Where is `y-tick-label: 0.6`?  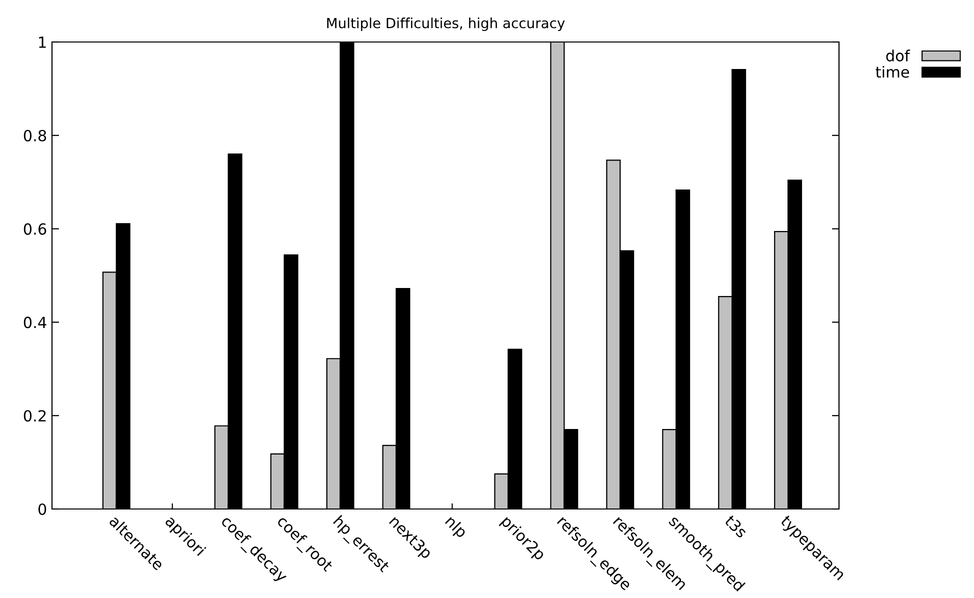
y-tick-label: 0.6 is located at coordinates (35, 229).